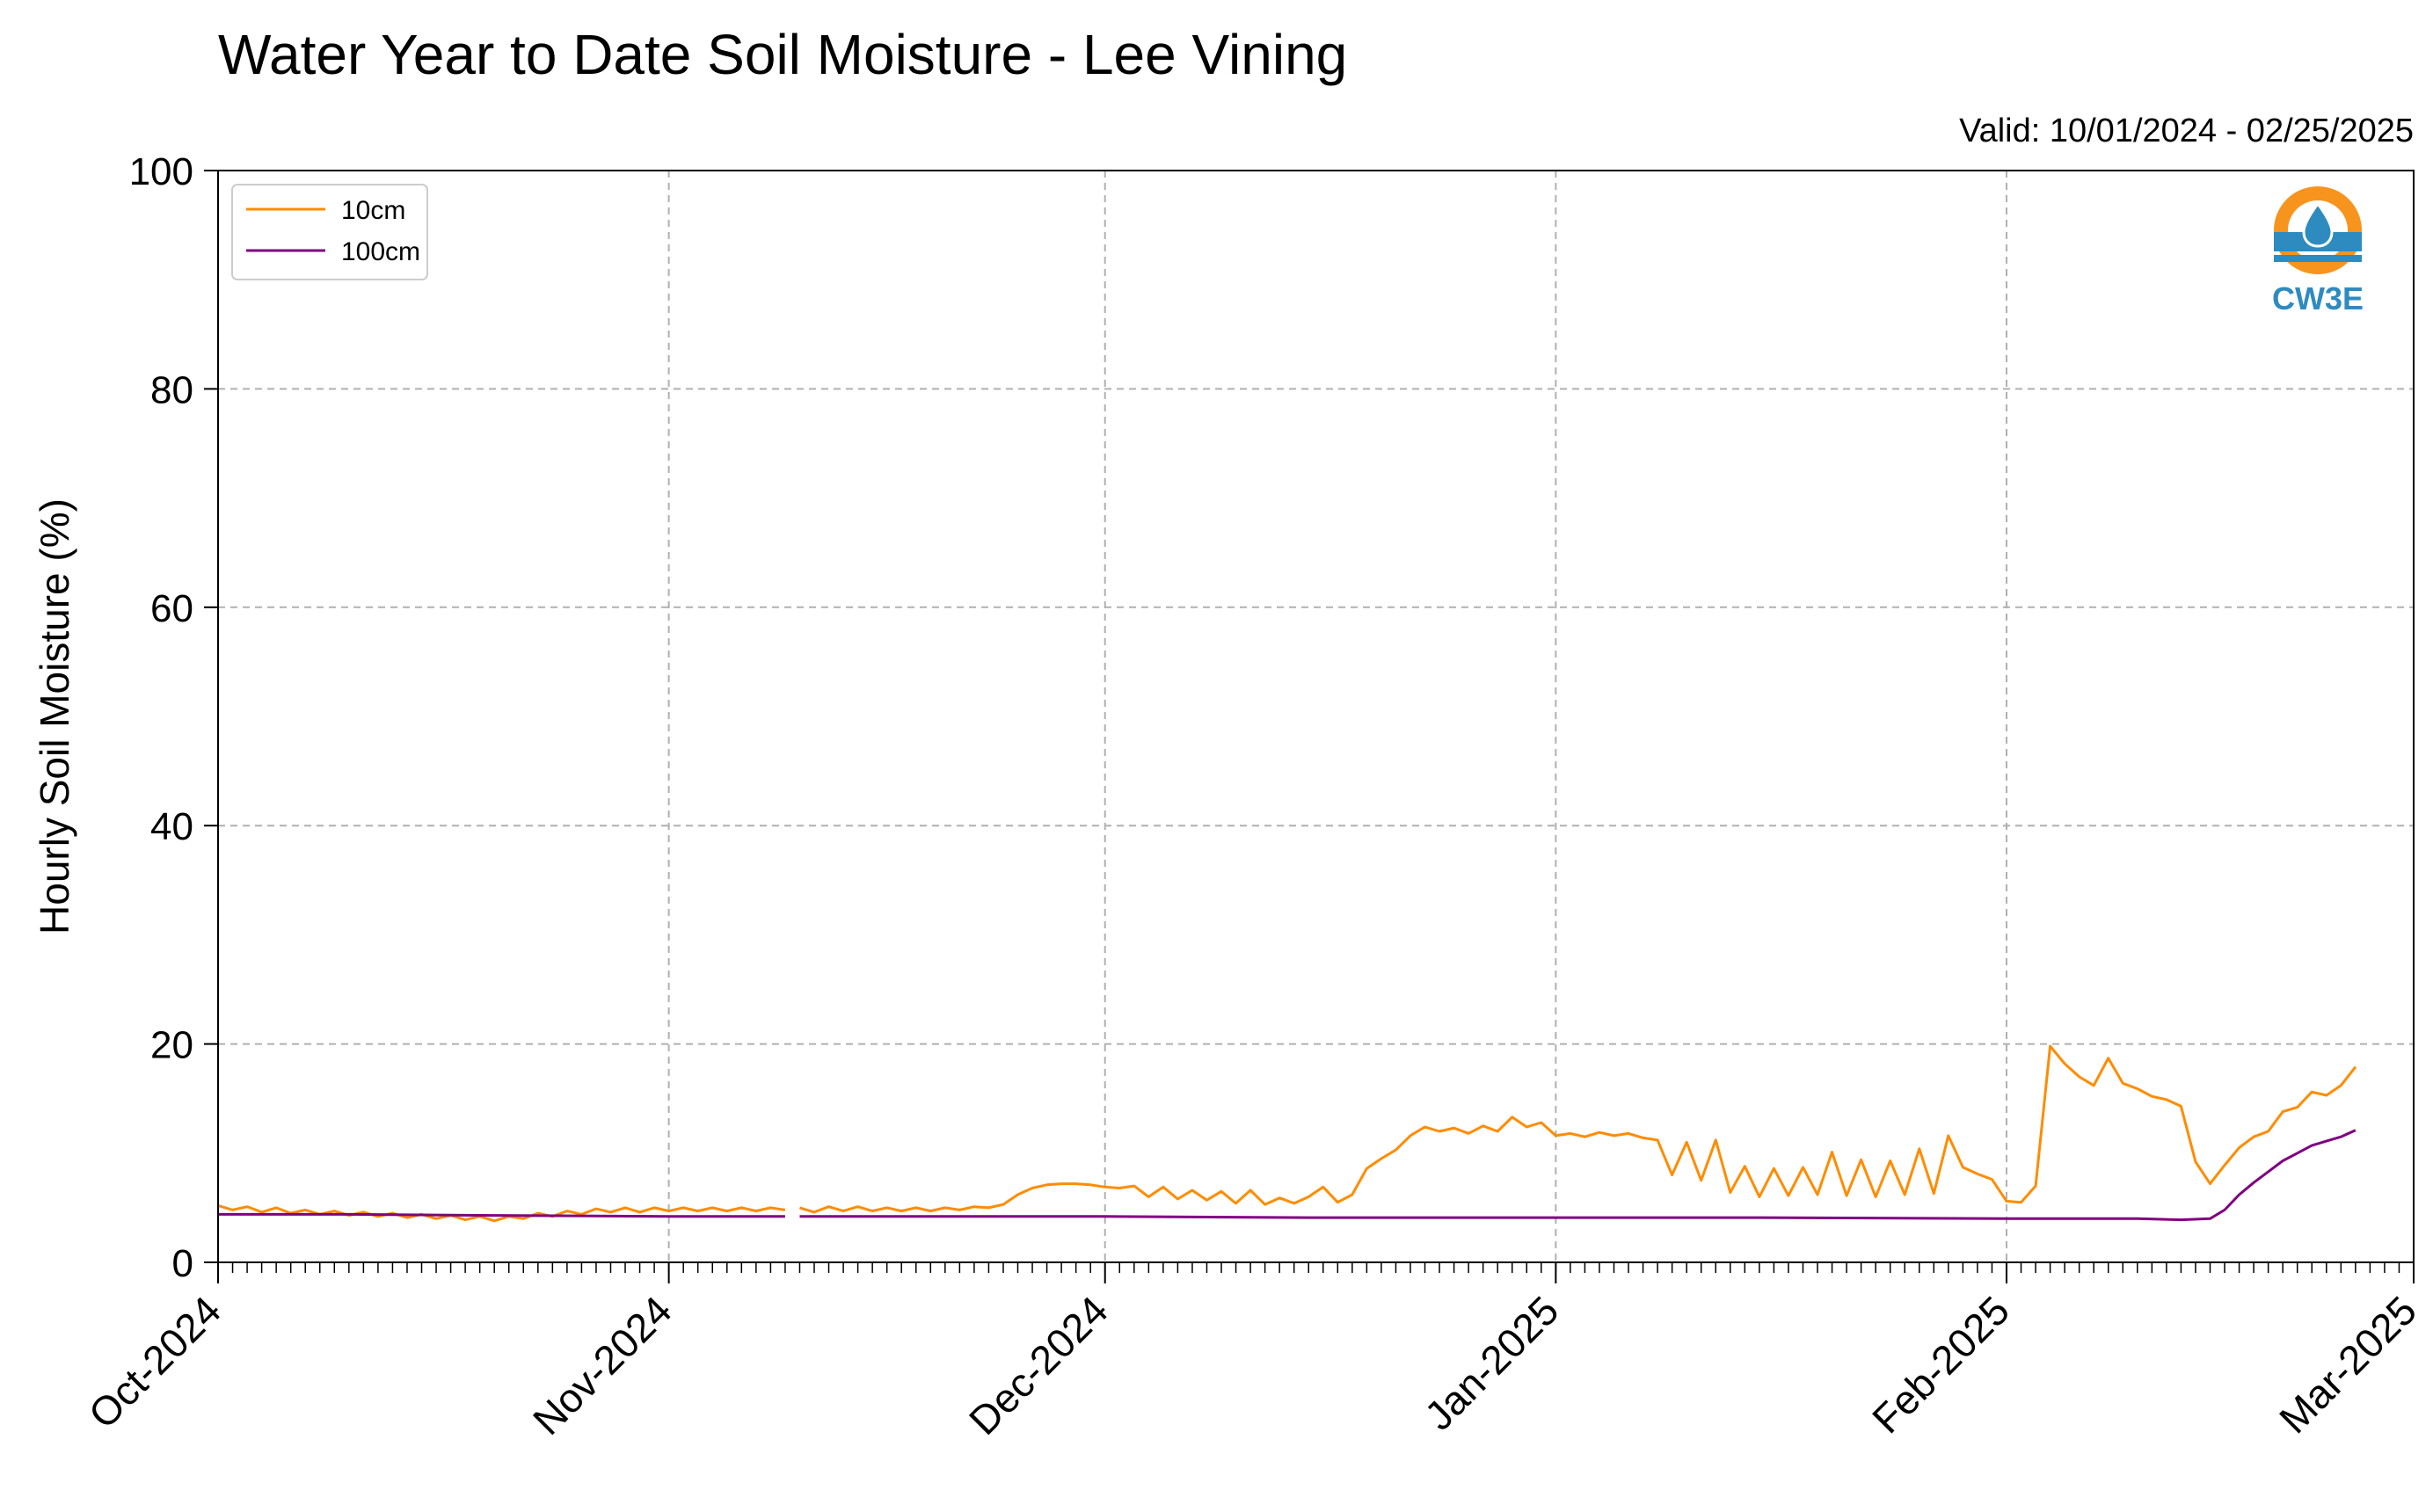 This screenshot has height=1512, width=2433. What do you see at coordinates (182, 1264) in the screenshot?
I see `y-tick-label: 0` at bounding box center [182, 1264].